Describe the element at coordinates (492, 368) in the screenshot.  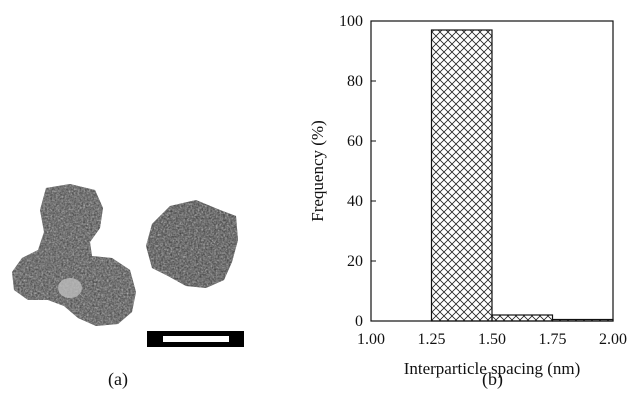
I see `x-axis-label: Interparticle spacing (nm)` at that location.